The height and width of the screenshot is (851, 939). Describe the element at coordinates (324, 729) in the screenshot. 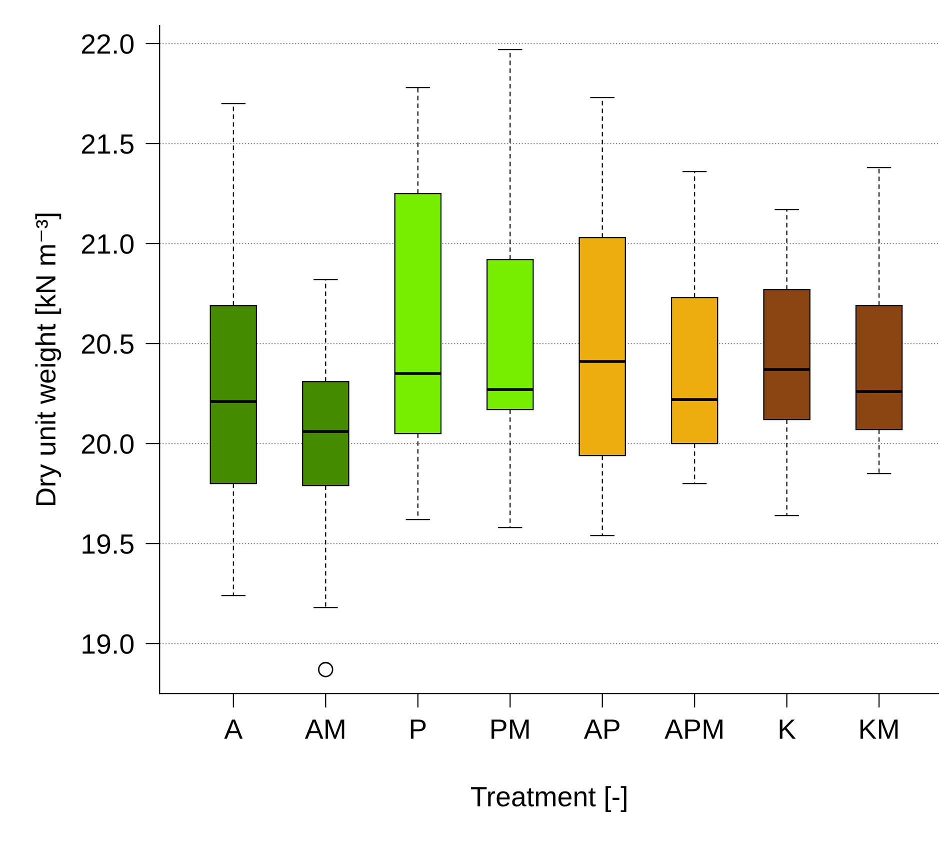

I see `x-tick-label: AM` at that location.